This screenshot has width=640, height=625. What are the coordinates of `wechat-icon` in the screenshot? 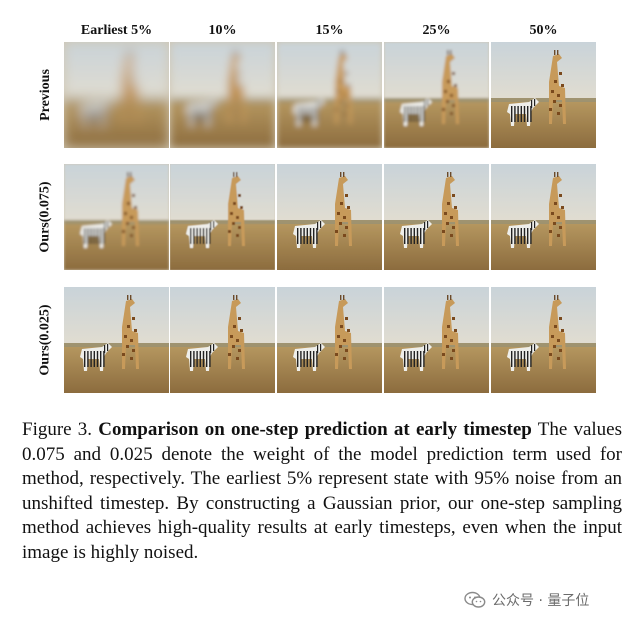 It's located at (475, 599).